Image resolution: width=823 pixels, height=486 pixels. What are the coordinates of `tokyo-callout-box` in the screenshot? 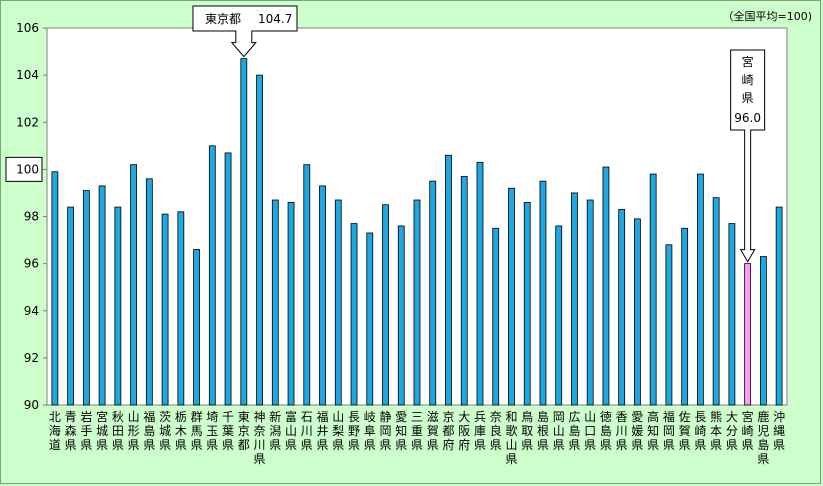 It's located at (245, 31).